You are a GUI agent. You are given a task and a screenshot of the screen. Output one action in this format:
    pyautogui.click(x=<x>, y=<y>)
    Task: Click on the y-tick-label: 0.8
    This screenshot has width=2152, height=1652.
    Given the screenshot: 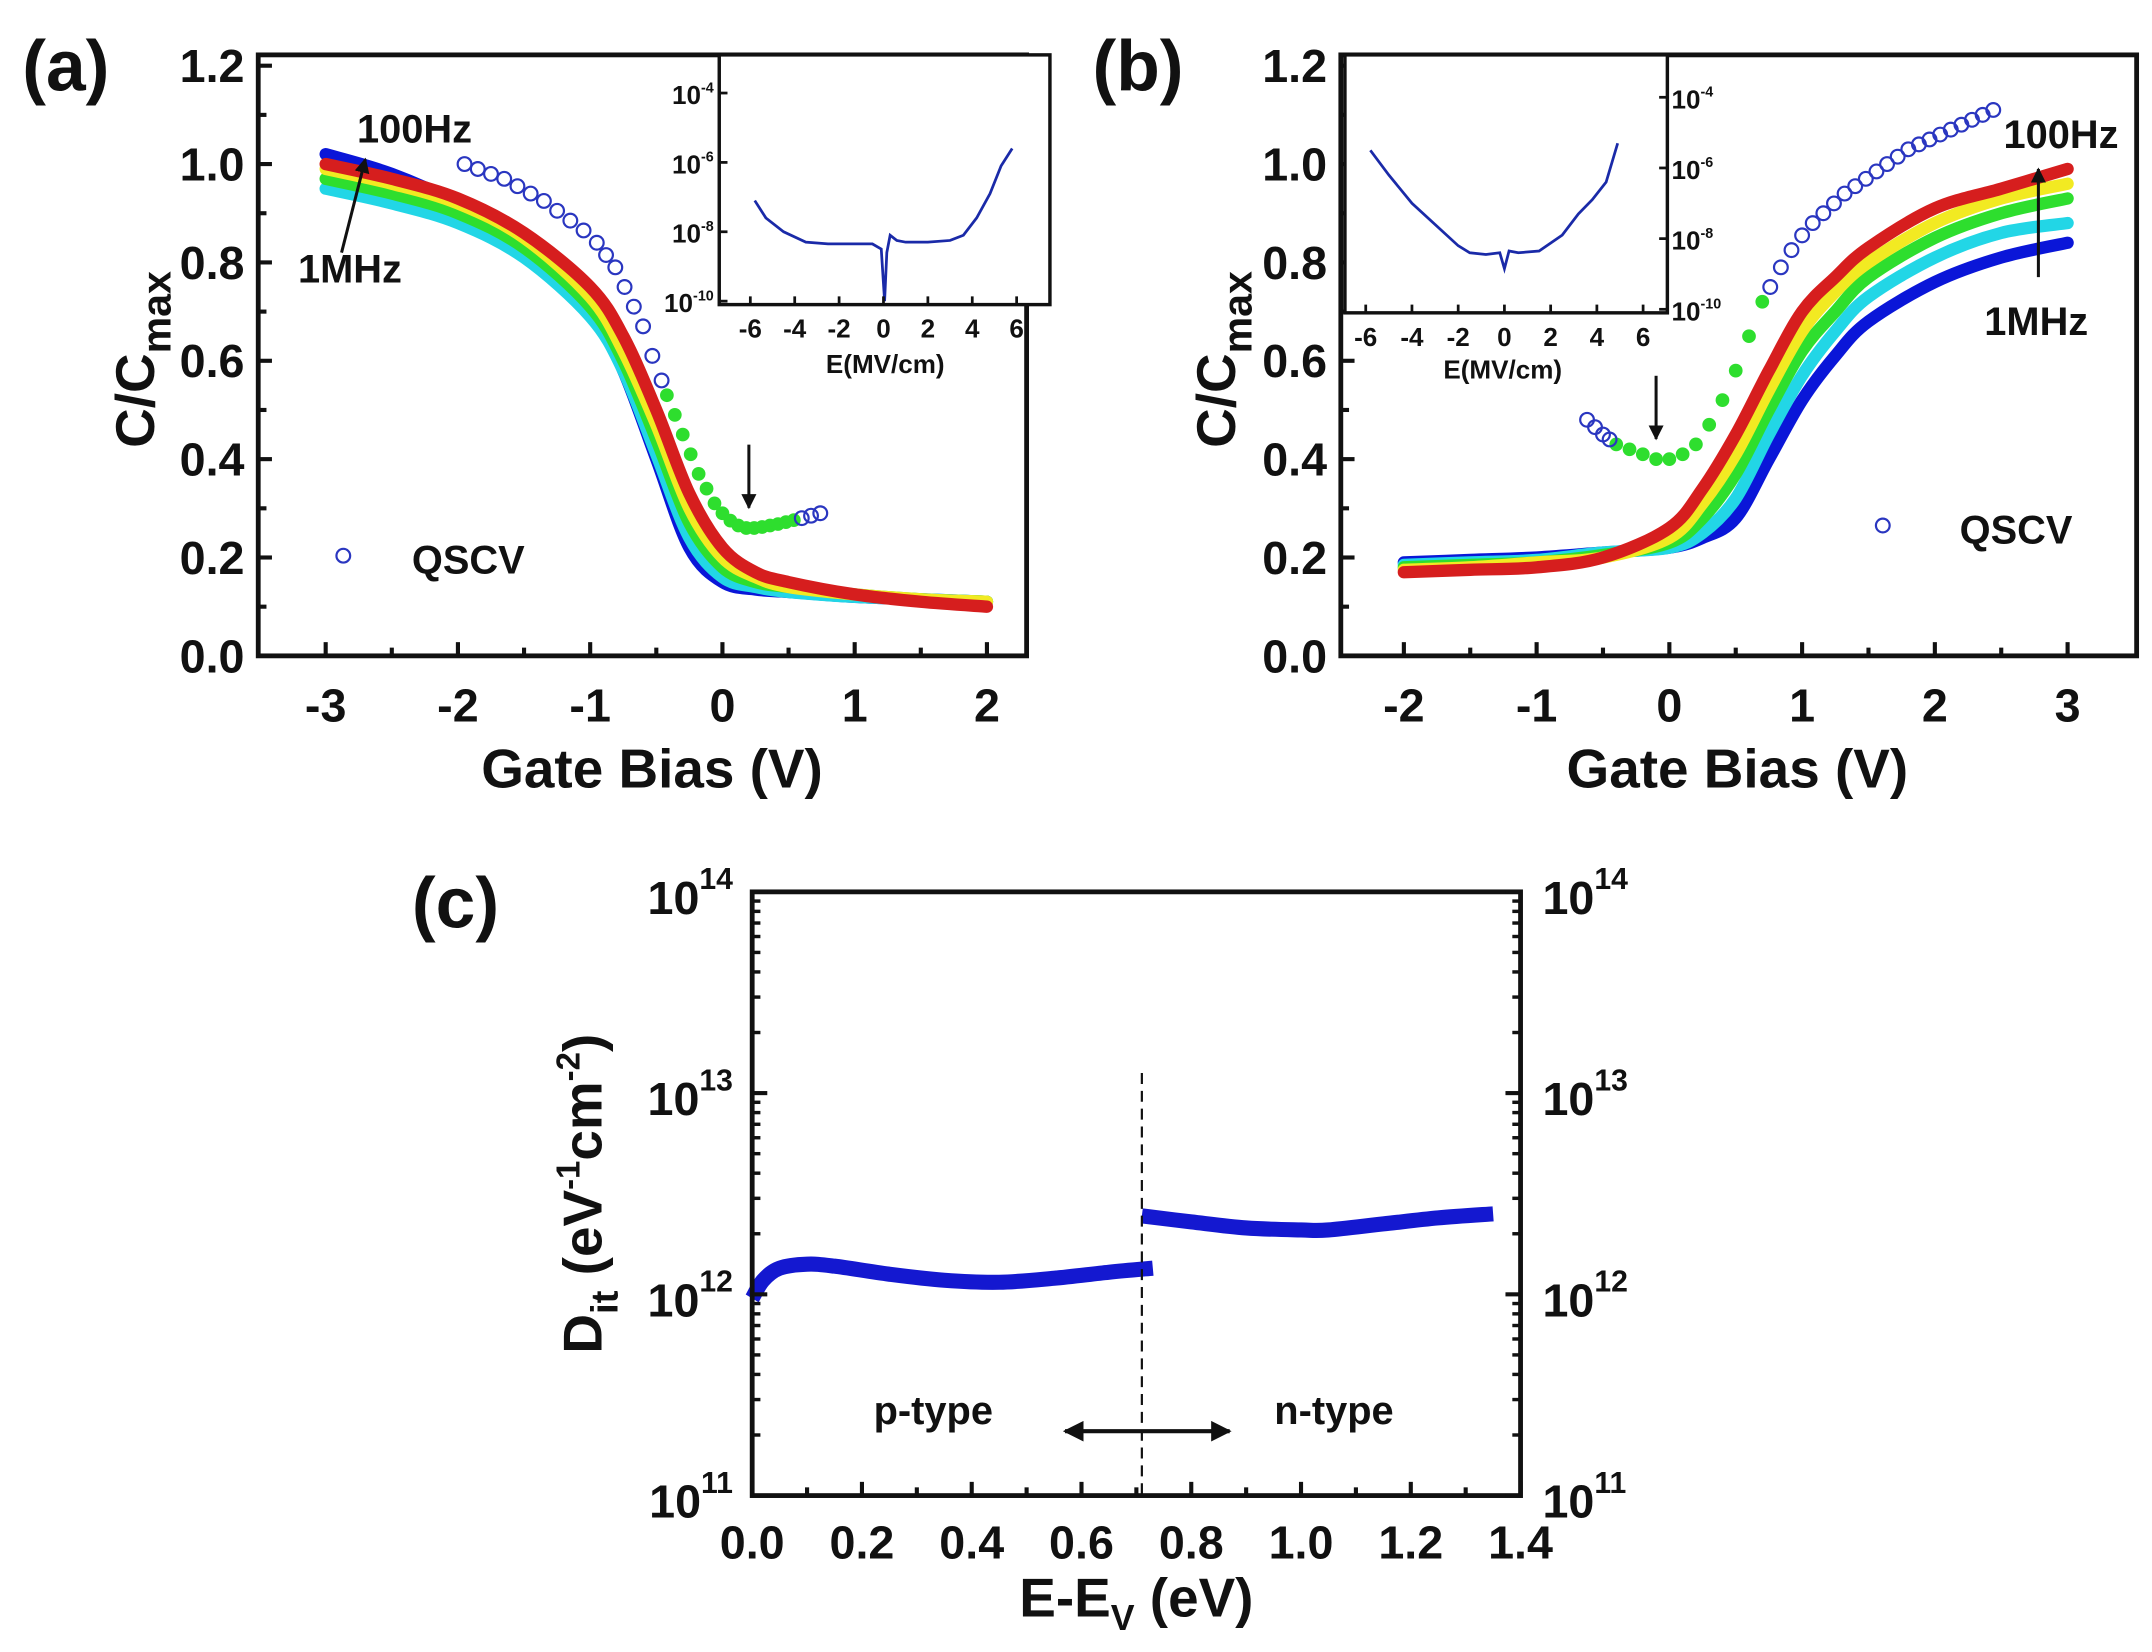 What is the action you would take?
    pyautogui.click(x=212, y=263)
    